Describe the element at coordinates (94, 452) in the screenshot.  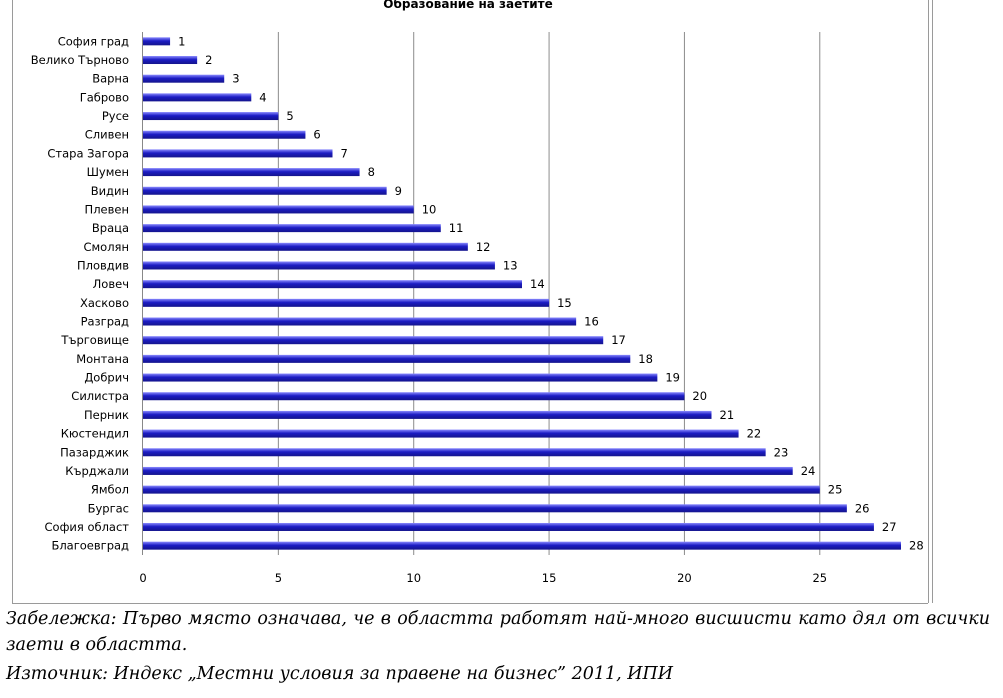
I see `category-label: Пазарджик` at that location.